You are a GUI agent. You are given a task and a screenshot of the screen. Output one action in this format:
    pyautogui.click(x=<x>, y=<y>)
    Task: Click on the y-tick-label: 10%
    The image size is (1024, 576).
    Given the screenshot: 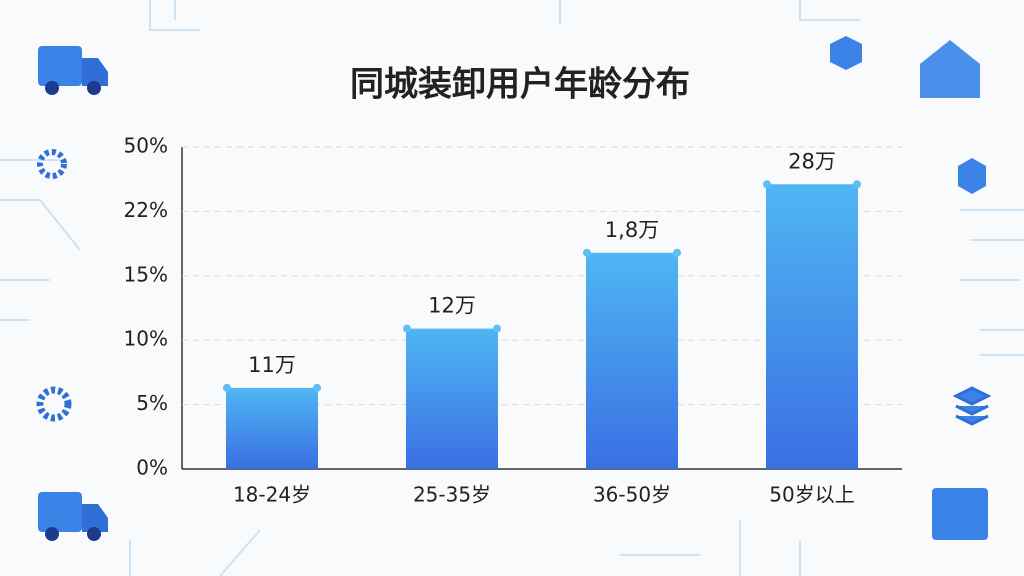 What is the action you would take?
    pyautogui.click(x=146, y=339)
    